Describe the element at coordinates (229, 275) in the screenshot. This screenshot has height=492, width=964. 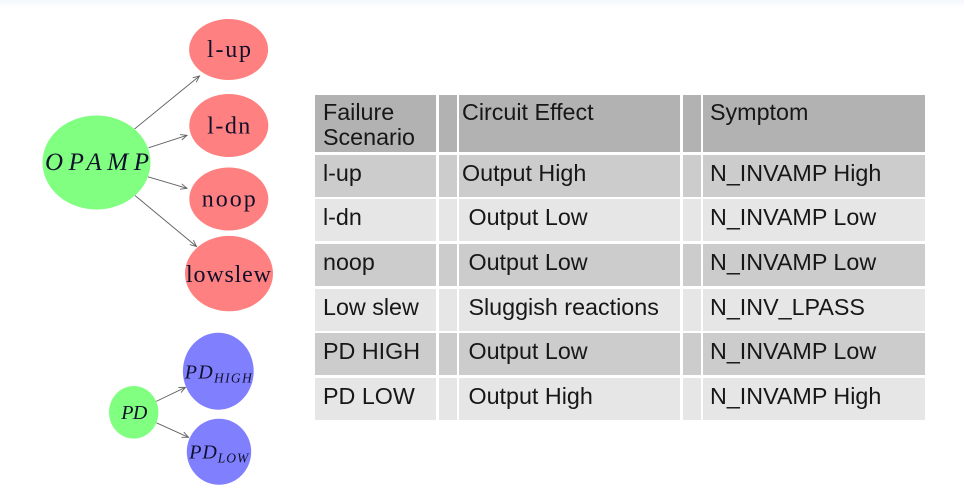
I see `svg-text: lowslew` at that location.